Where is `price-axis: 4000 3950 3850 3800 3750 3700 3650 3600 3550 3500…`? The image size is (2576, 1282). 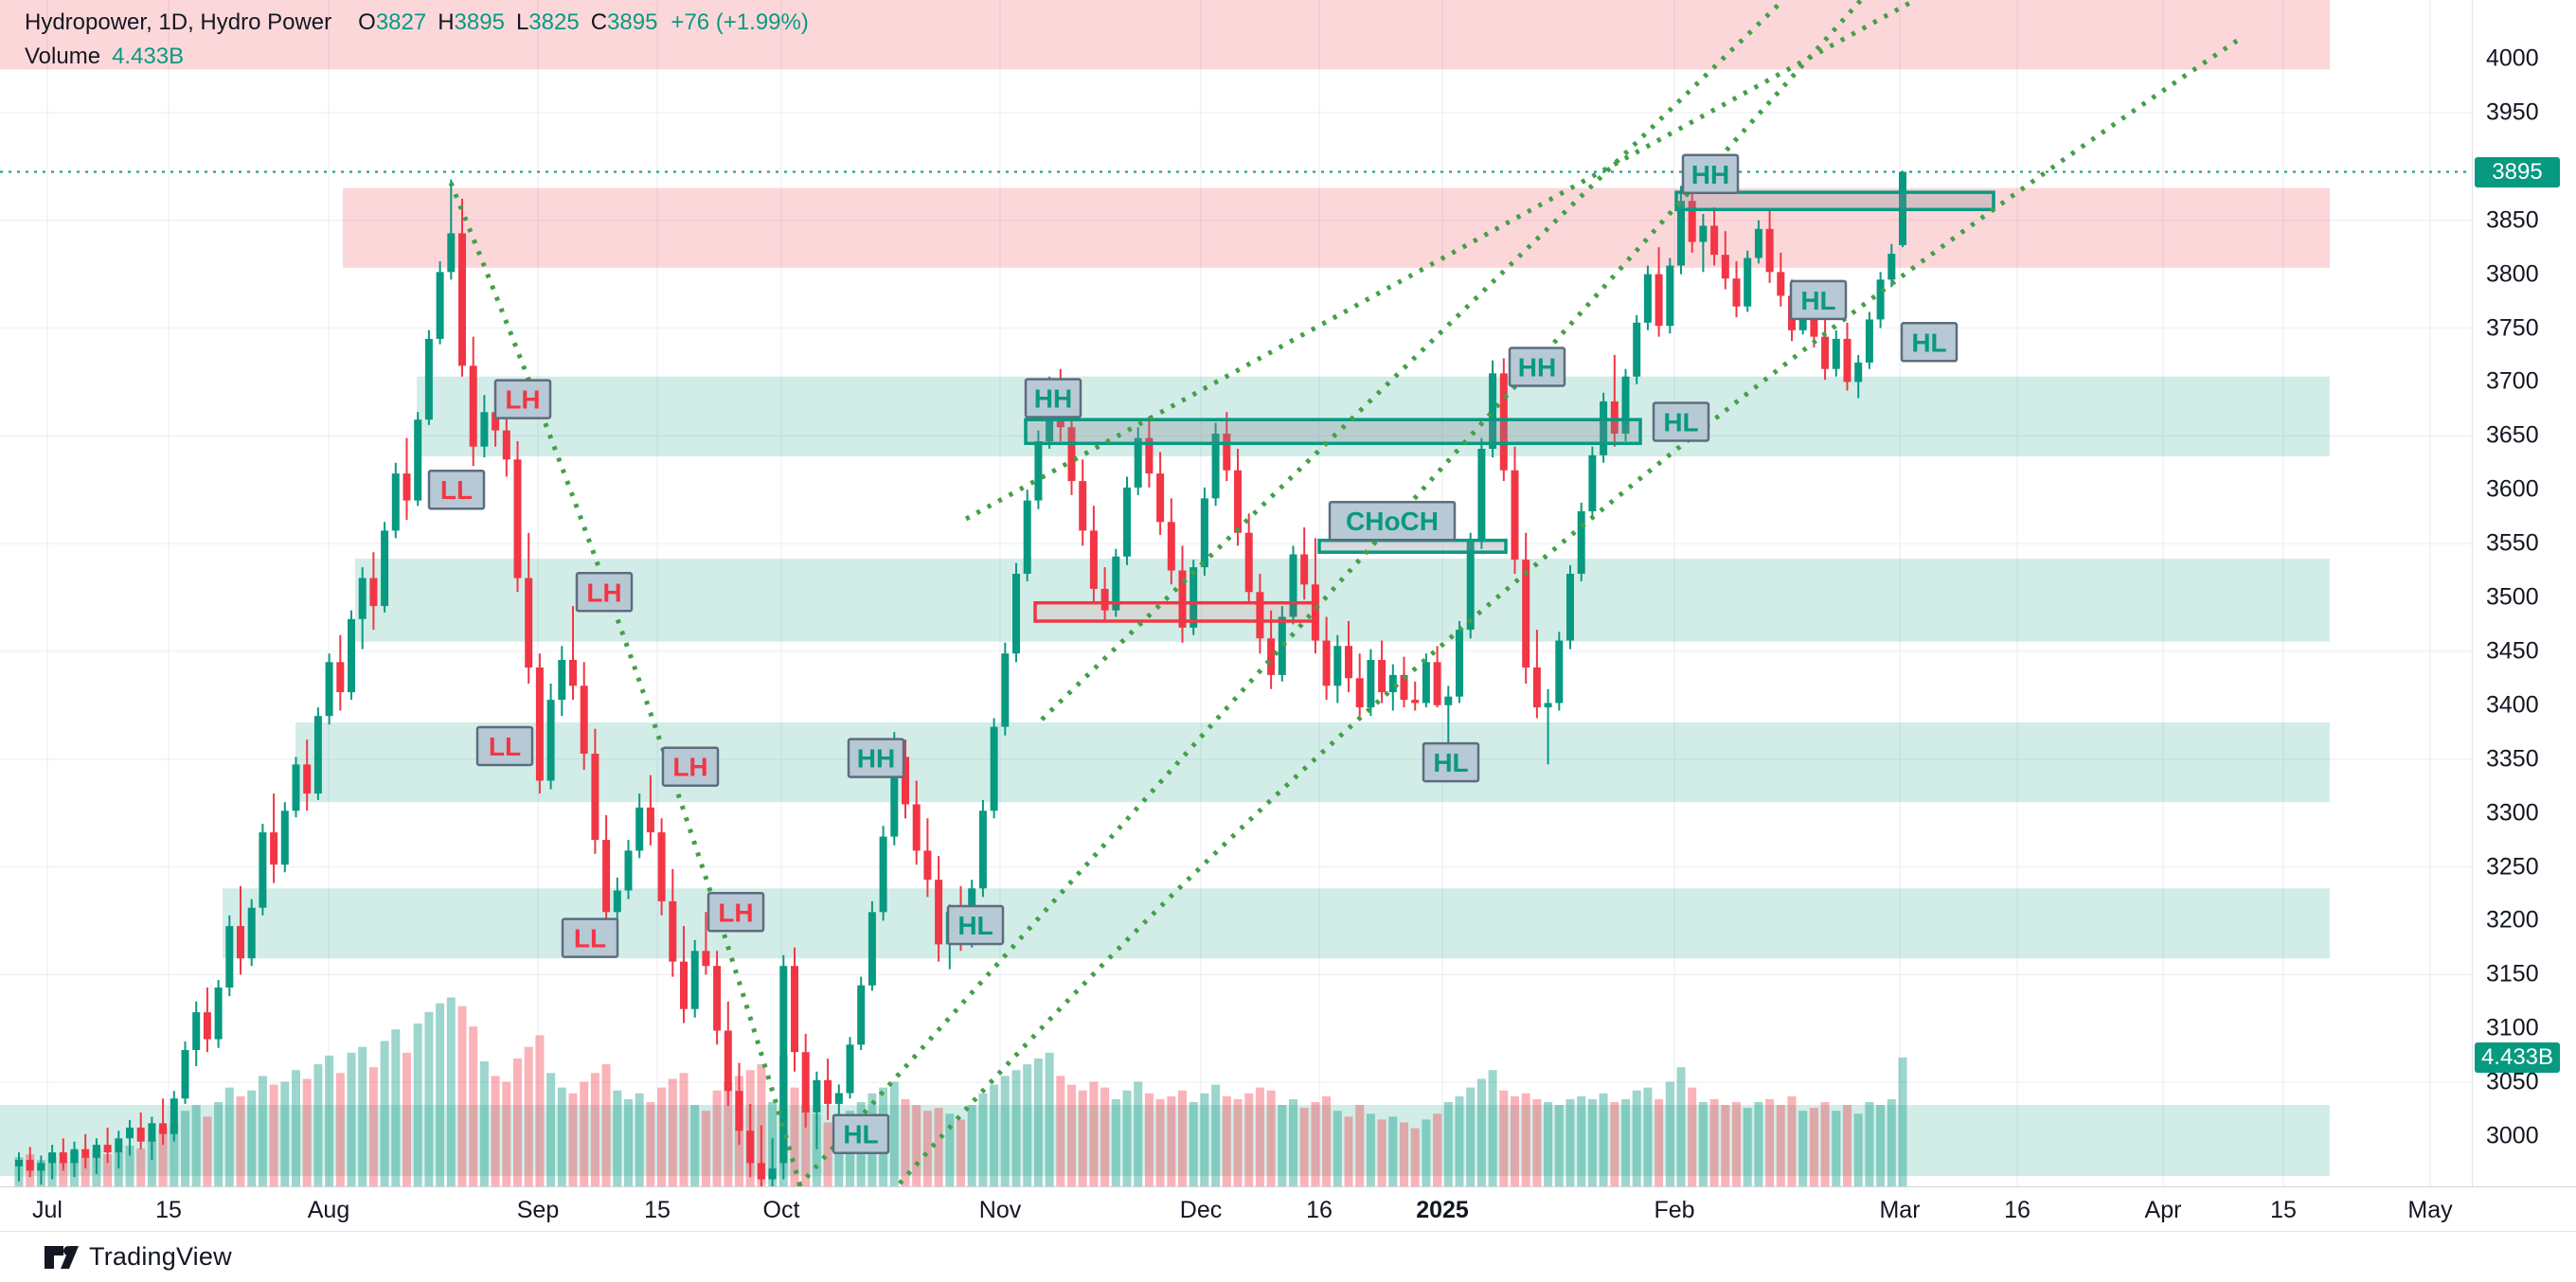 price-axis: 4000 3950 3850 3800 3750 3700 3650 3600 3550 3500… is located at coordinates (2524, 593).